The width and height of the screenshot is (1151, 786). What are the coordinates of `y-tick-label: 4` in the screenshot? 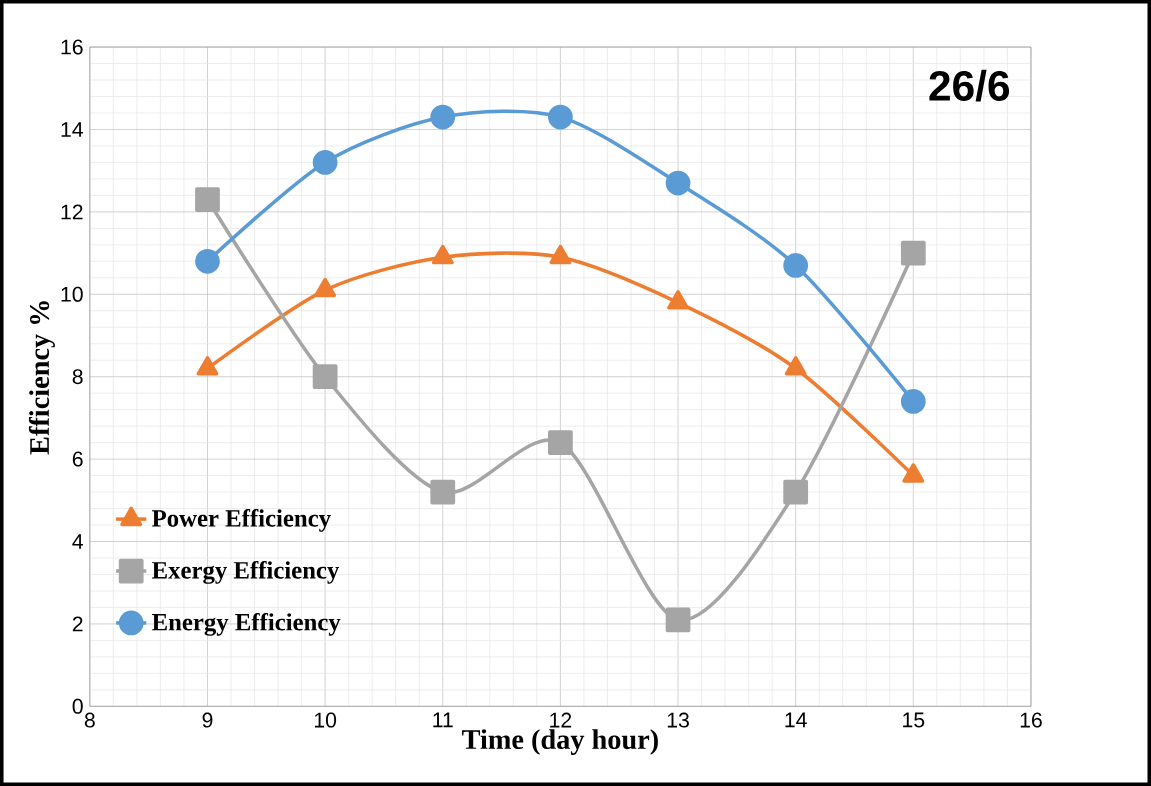 It's located at (77, 541).